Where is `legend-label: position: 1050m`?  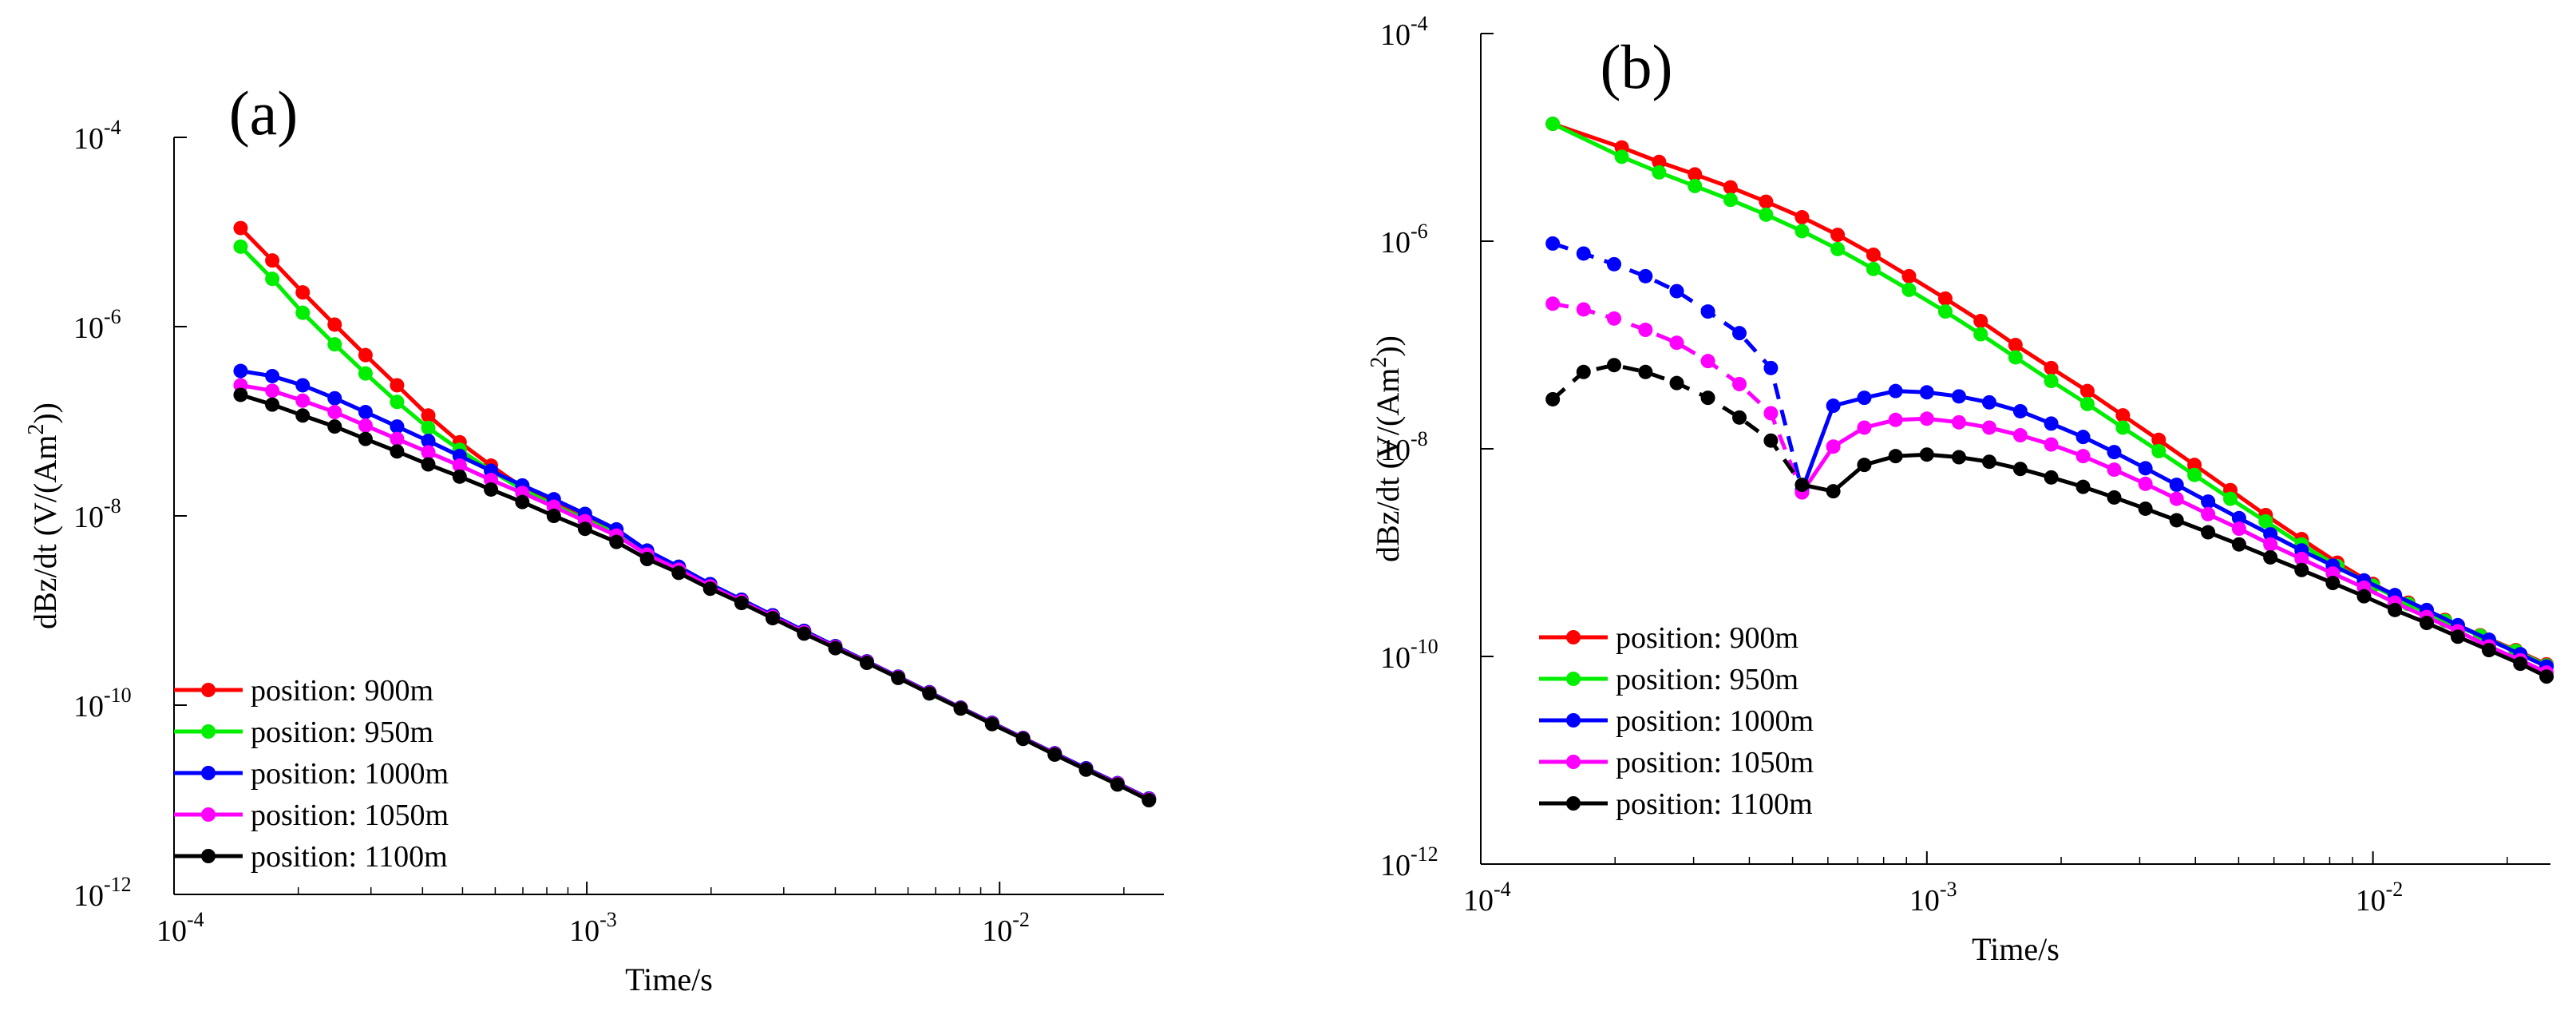 legend-label: position: 1050m is located at coordinates (350, 815).